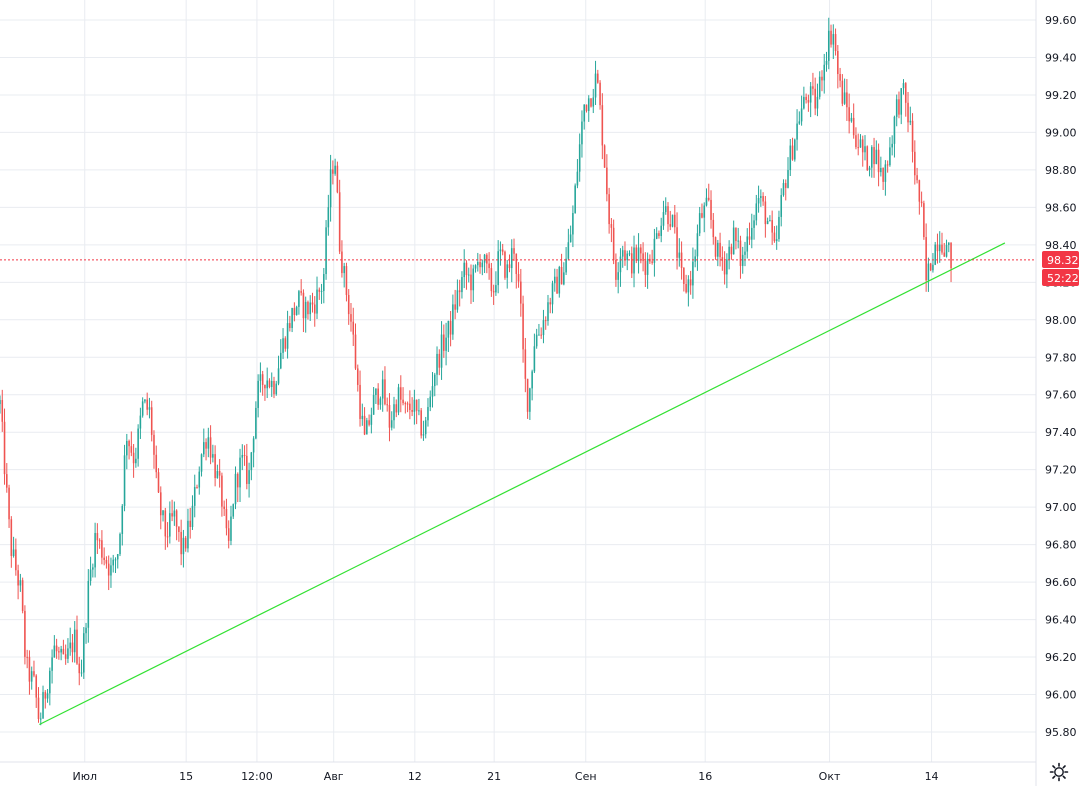 The image size is (1081, 786). I want to click on y-tick-label: 97.00, so click(1061, 507).